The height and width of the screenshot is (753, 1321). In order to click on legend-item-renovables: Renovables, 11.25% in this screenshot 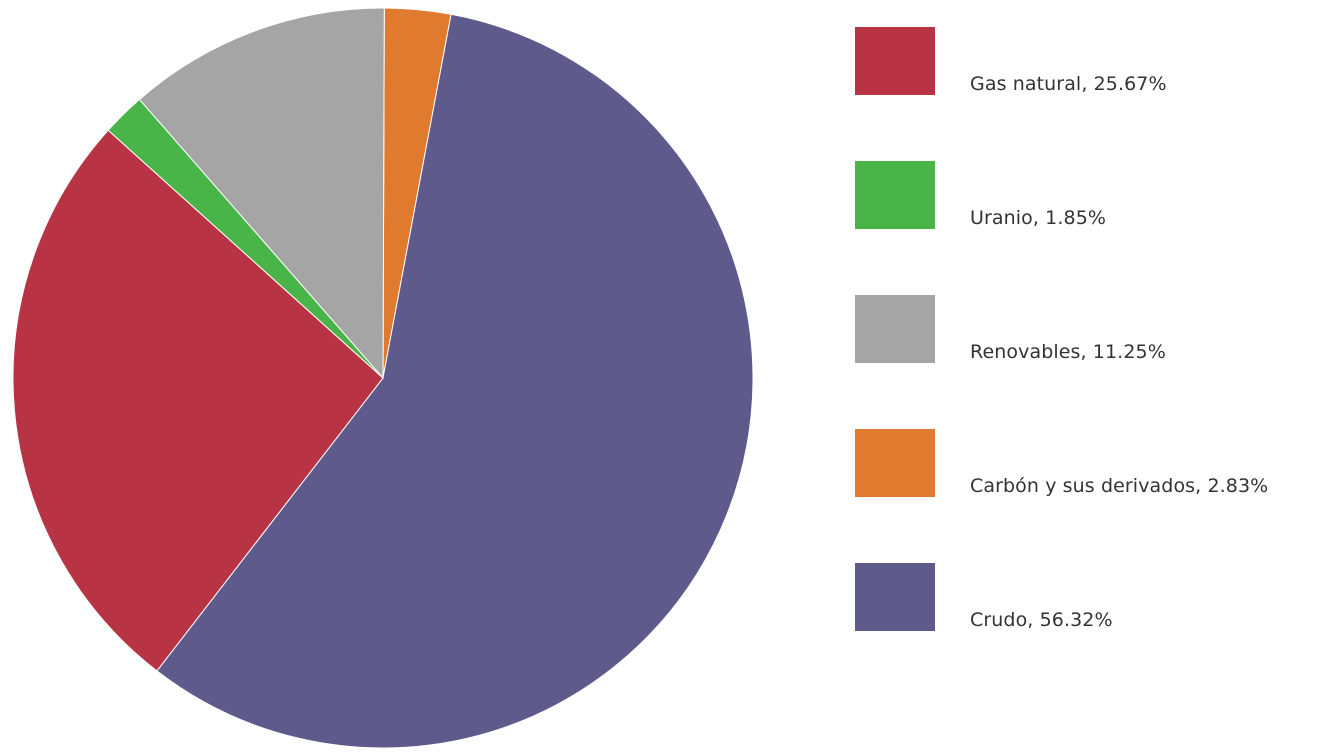, I will do `click(1085, 329)`.